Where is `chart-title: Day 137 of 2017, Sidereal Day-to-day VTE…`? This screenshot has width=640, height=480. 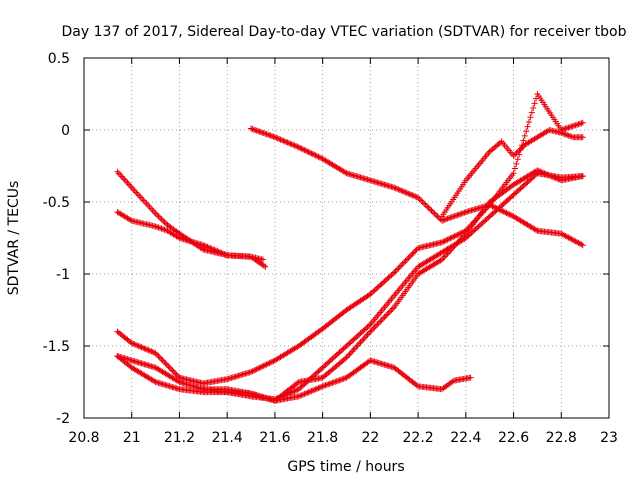
chart-title: Day 137 of 2017, Sidereal Day-to-day VTE… is located at coordinates (343, 32).